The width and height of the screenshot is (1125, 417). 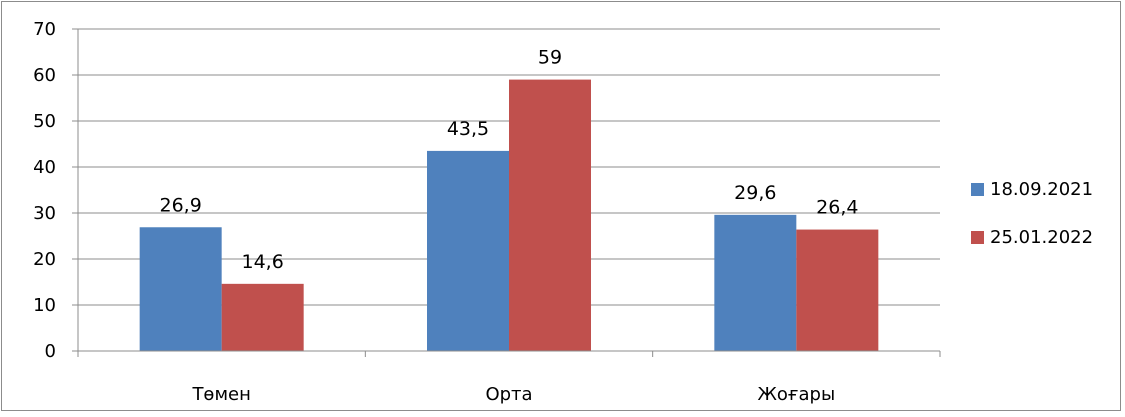 I want to click on legend-label: 18.09.2021, so click(x=1041, y=189).